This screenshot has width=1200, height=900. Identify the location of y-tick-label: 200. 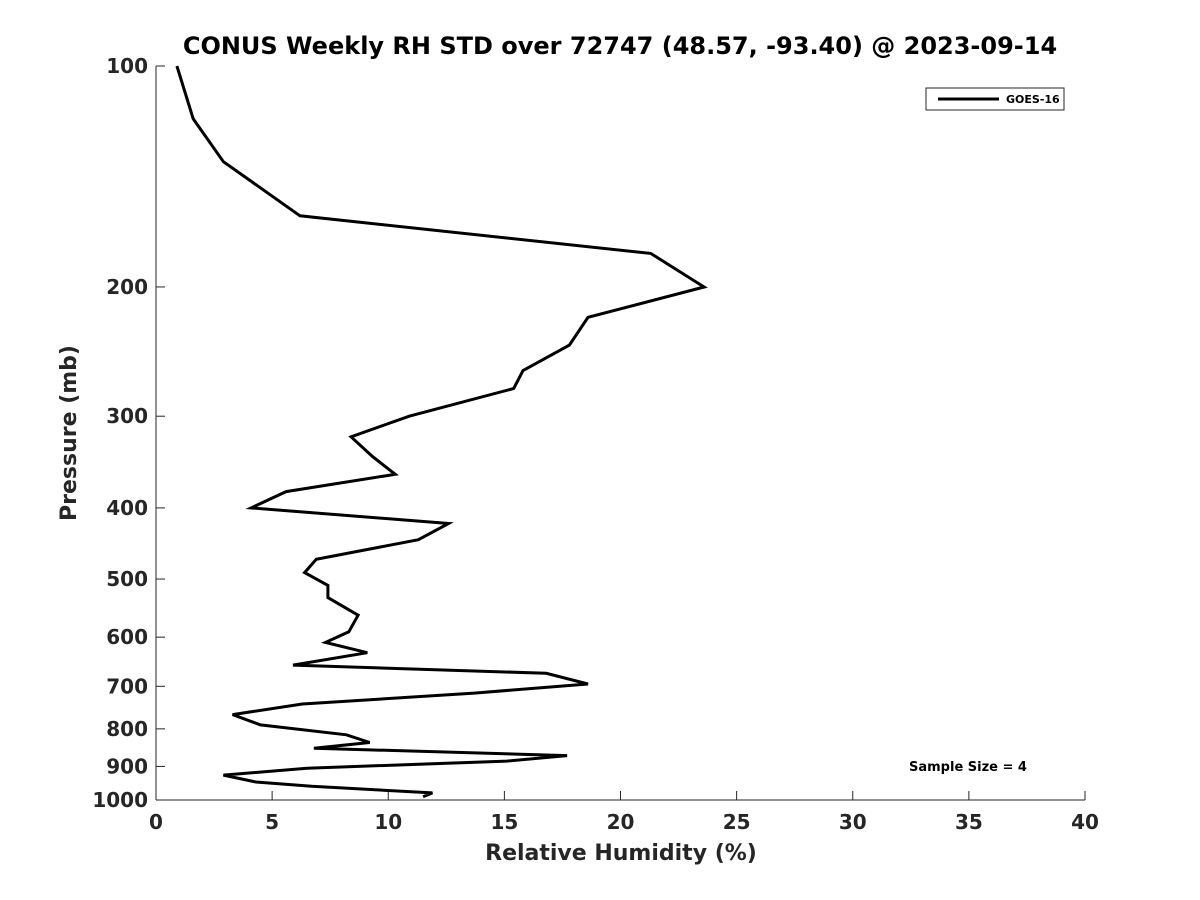
(127, 287).